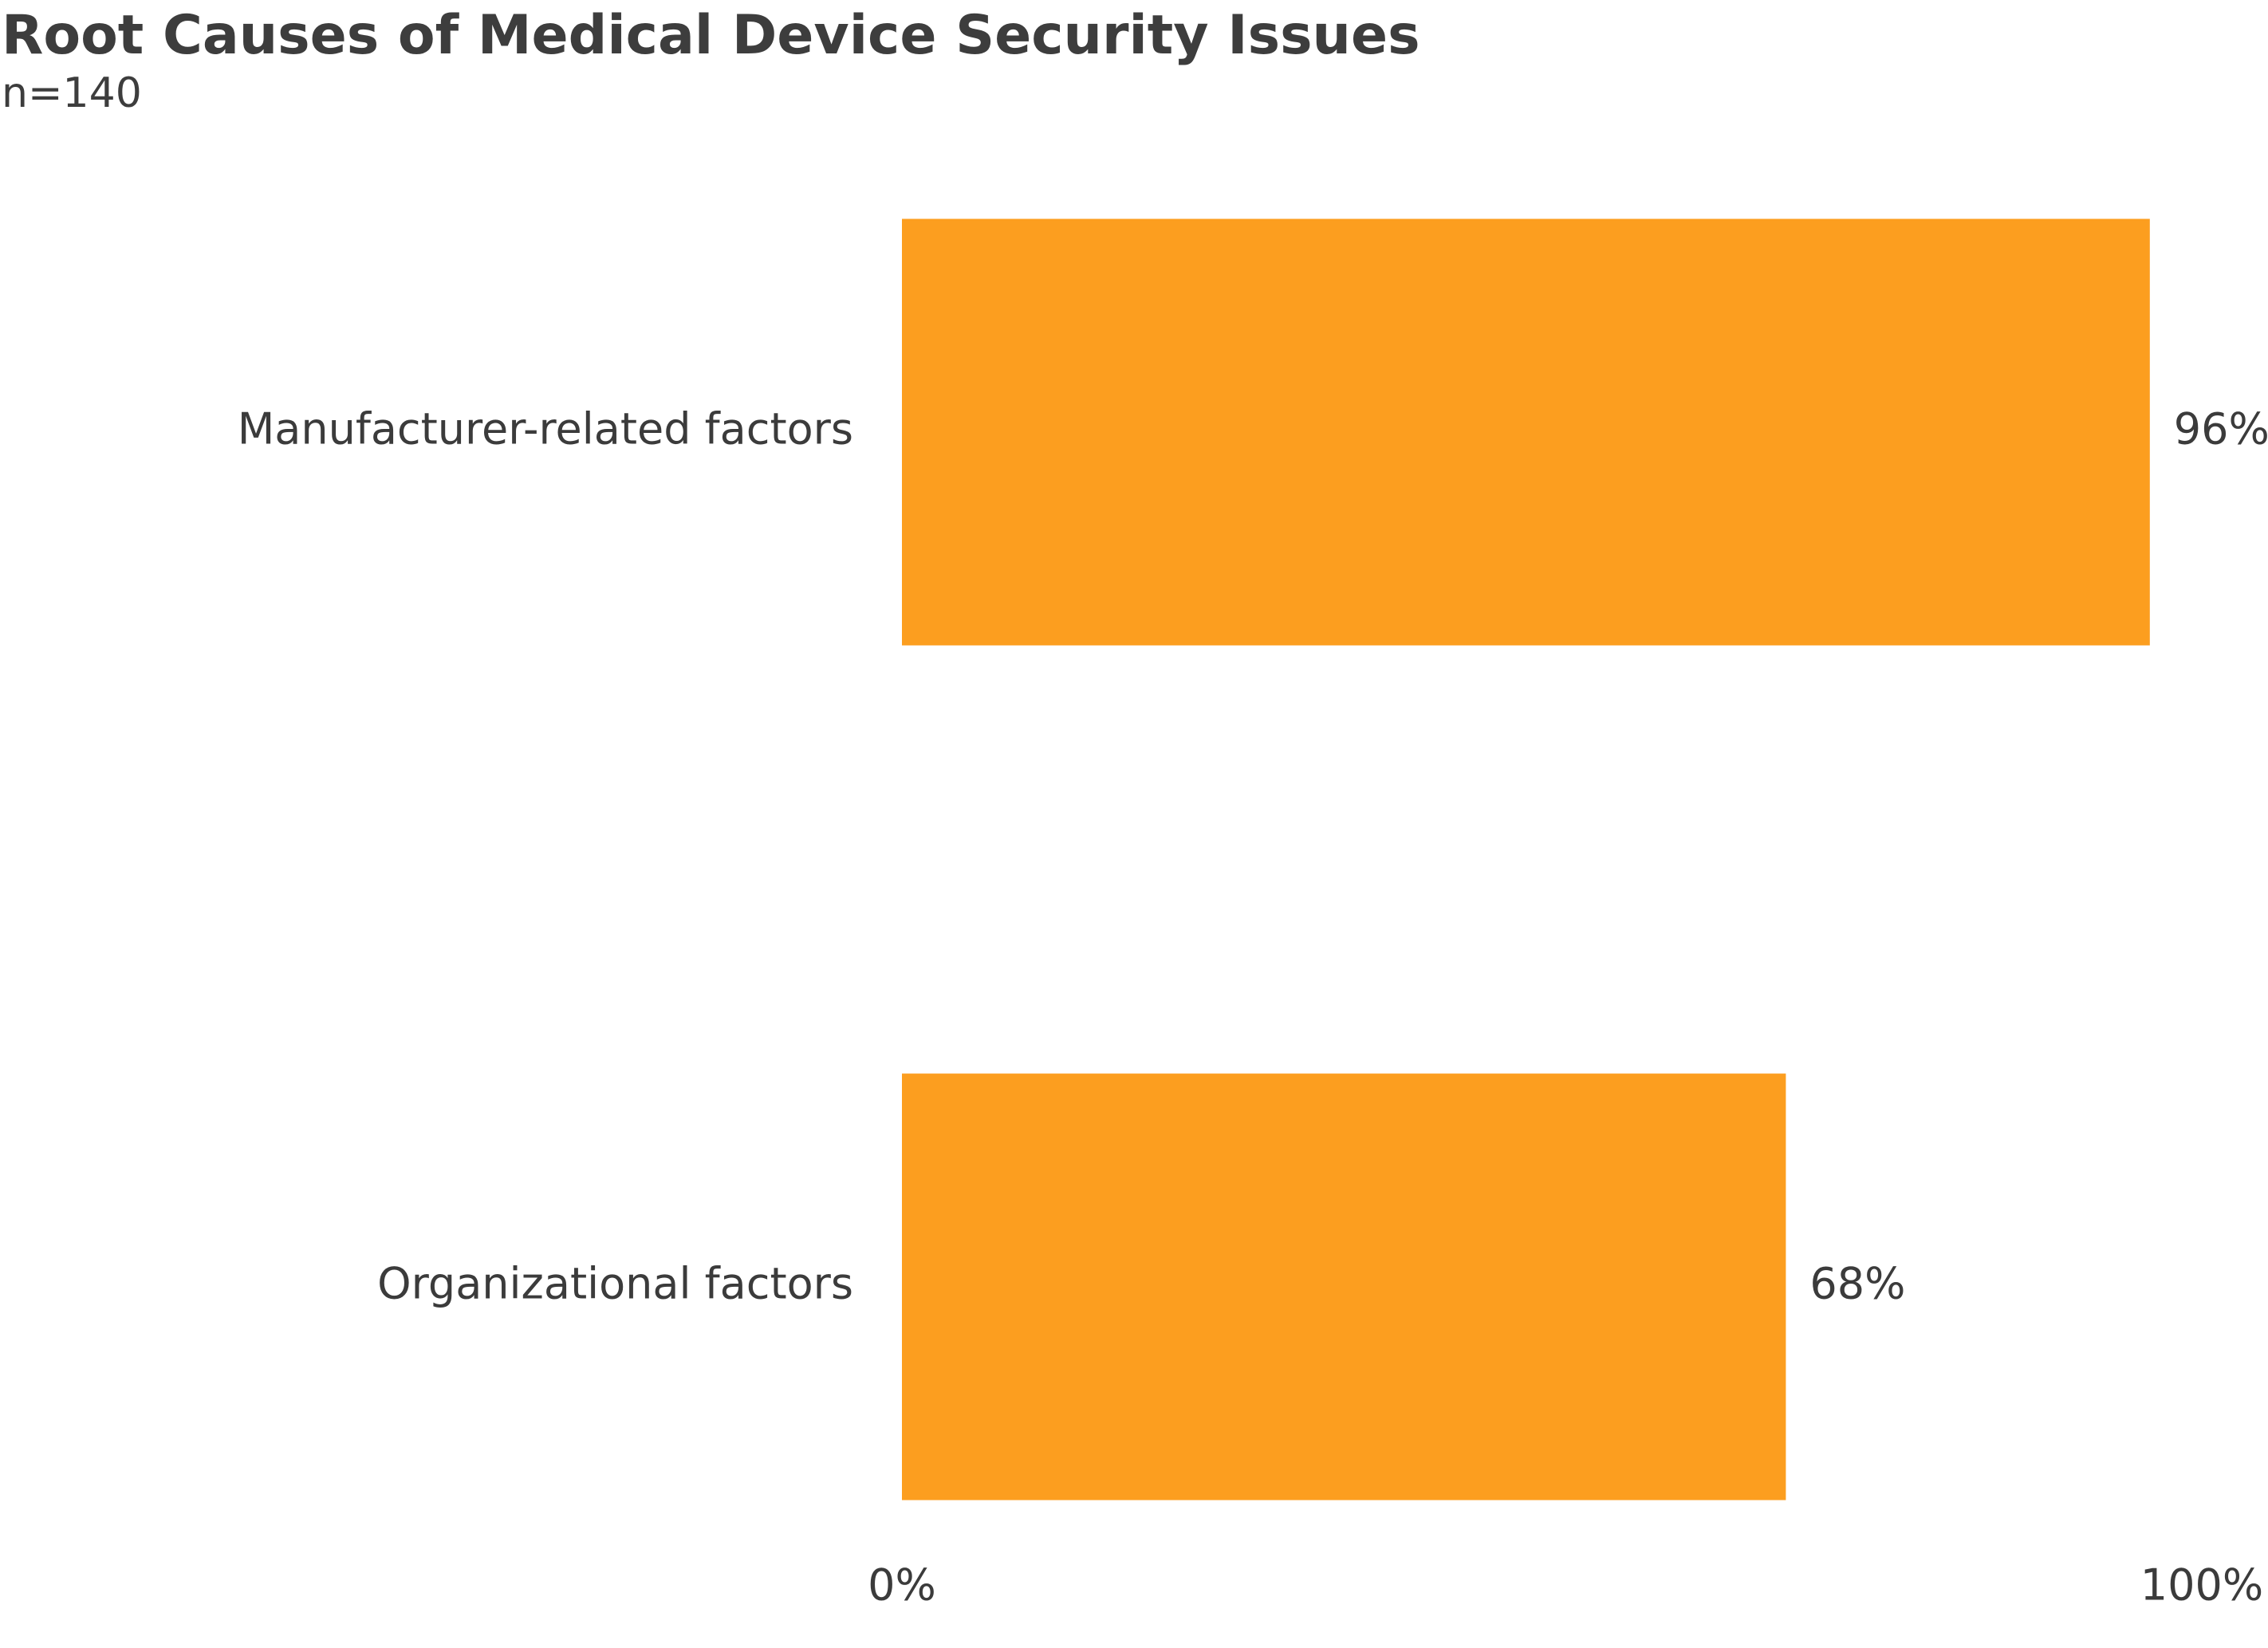 The height and width of the screenshot is (1648, 2268). Describe the element at coordinates (545, 429) in the screenshot. I see `category-label: Manufacturer-related factors` at that location.